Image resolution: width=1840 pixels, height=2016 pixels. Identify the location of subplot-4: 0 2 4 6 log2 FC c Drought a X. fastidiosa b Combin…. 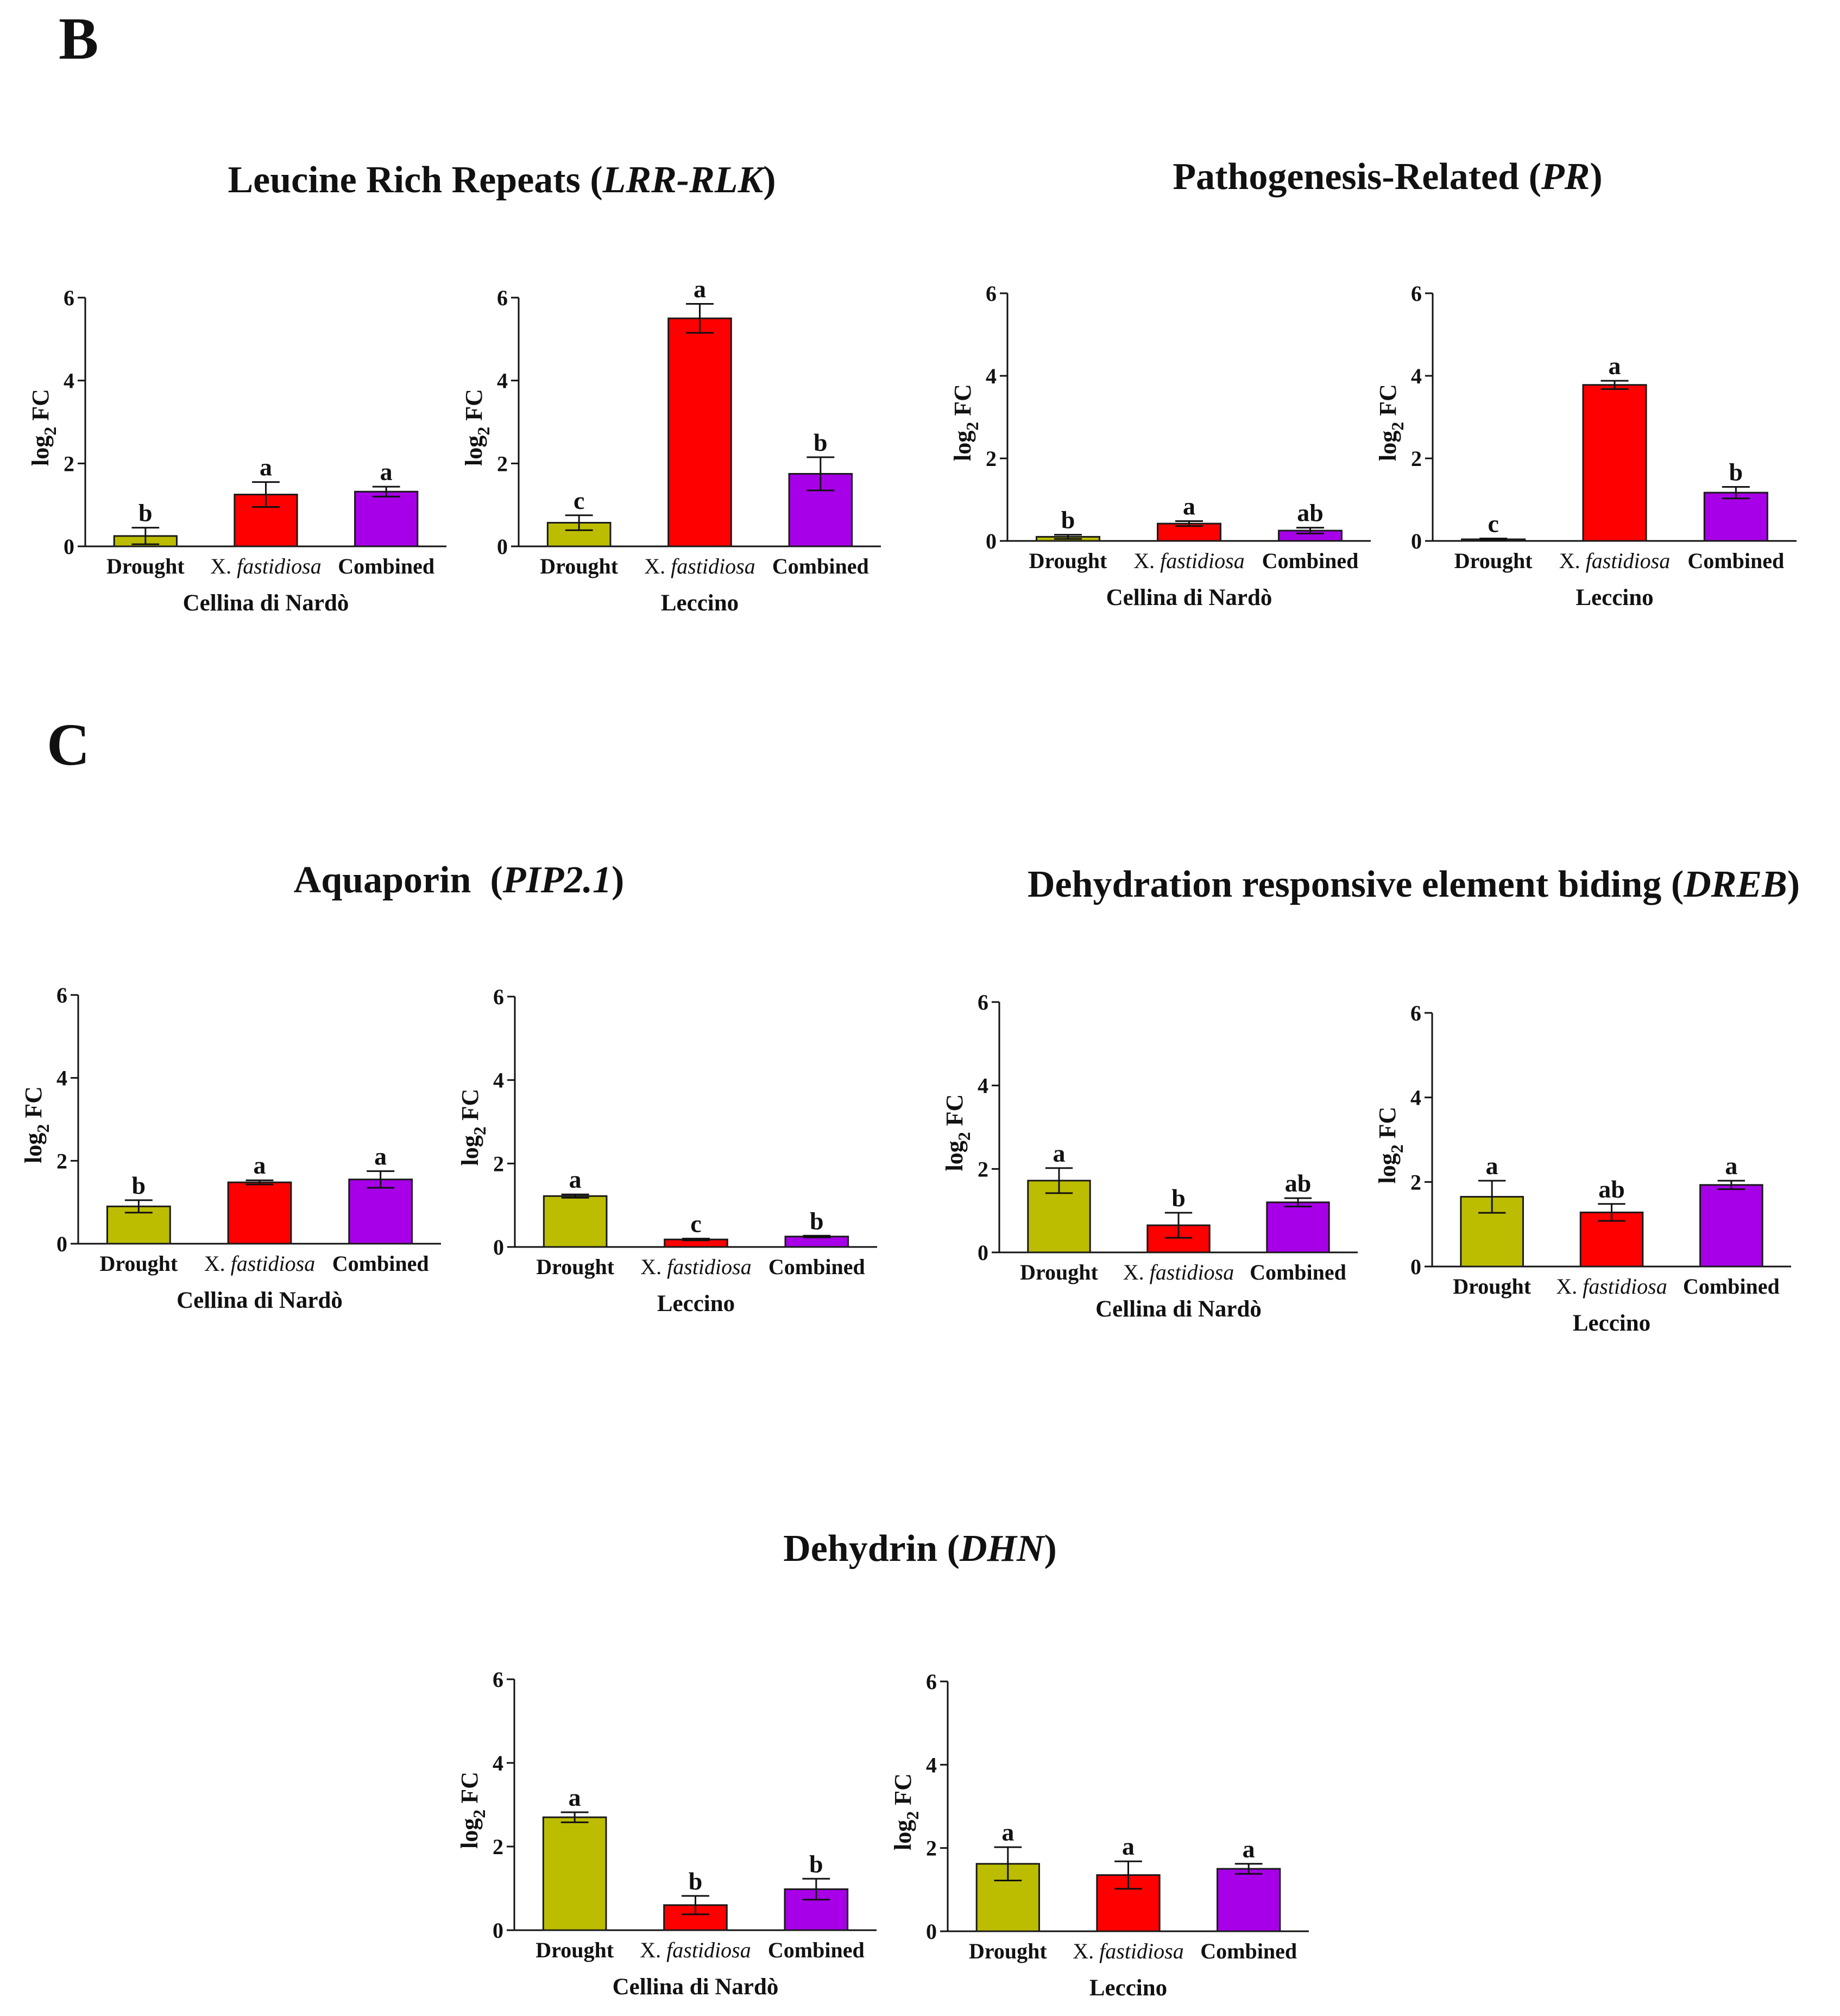
(1586, 445).